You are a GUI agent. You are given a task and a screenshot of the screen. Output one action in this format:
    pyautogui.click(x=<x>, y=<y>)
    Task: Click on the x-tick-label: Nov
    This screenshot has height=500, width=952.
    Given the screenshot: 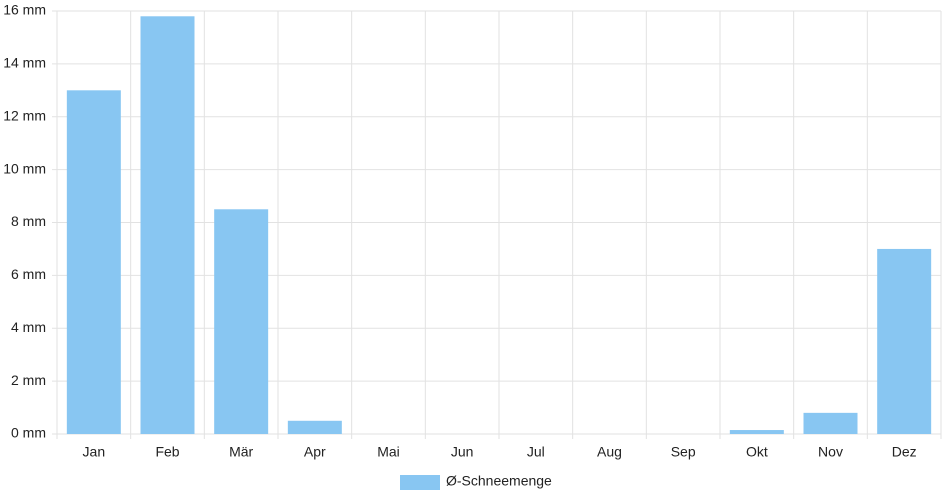 What is the action you would take?
    pyautogui.click(x=830, y=452)
    